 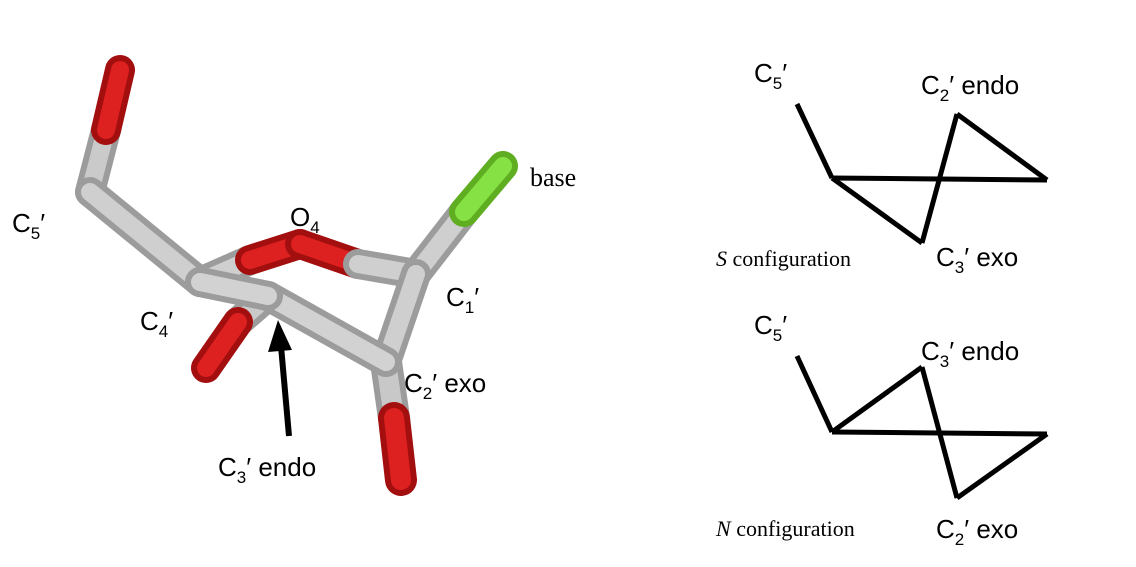 What do you see at coordinates (445, 385) in the screenshot?
I see `c2-exo-label: C2′ exo` at bounding box center [445, 385].